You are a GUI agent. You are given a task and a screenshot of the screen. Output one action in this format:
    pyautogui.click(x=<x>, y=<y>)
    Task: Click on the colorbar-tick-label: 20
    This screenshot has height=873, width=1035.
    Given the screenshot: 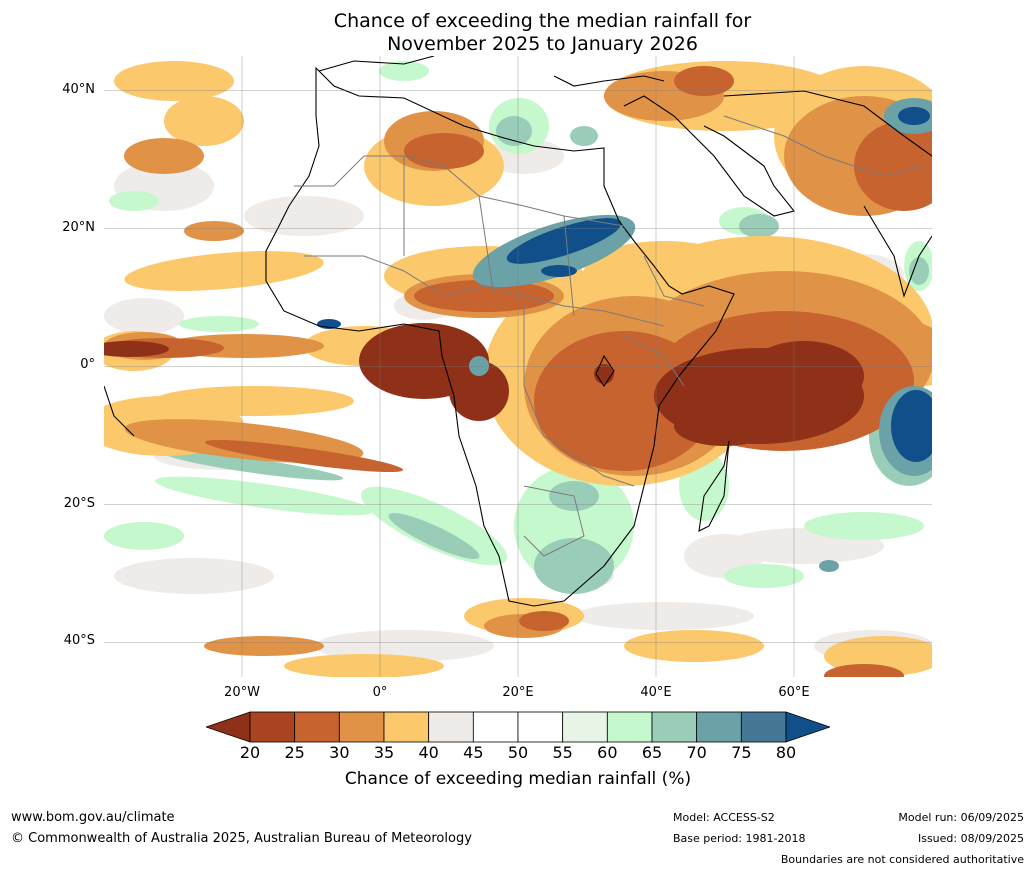 What is the action you would take?
    pyautogui.click(x=250, y=752)
    